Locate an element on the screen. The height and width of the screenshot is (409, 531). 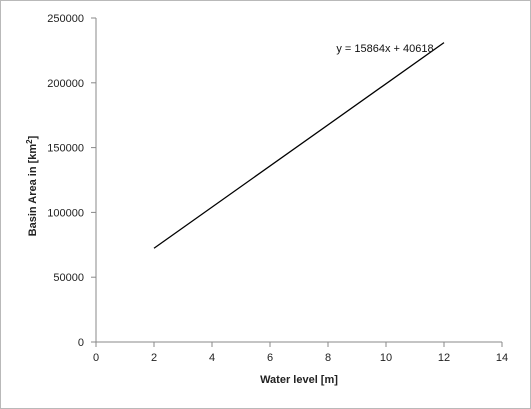
y-axis-title-close: ] is located at coordinates (33, 137).